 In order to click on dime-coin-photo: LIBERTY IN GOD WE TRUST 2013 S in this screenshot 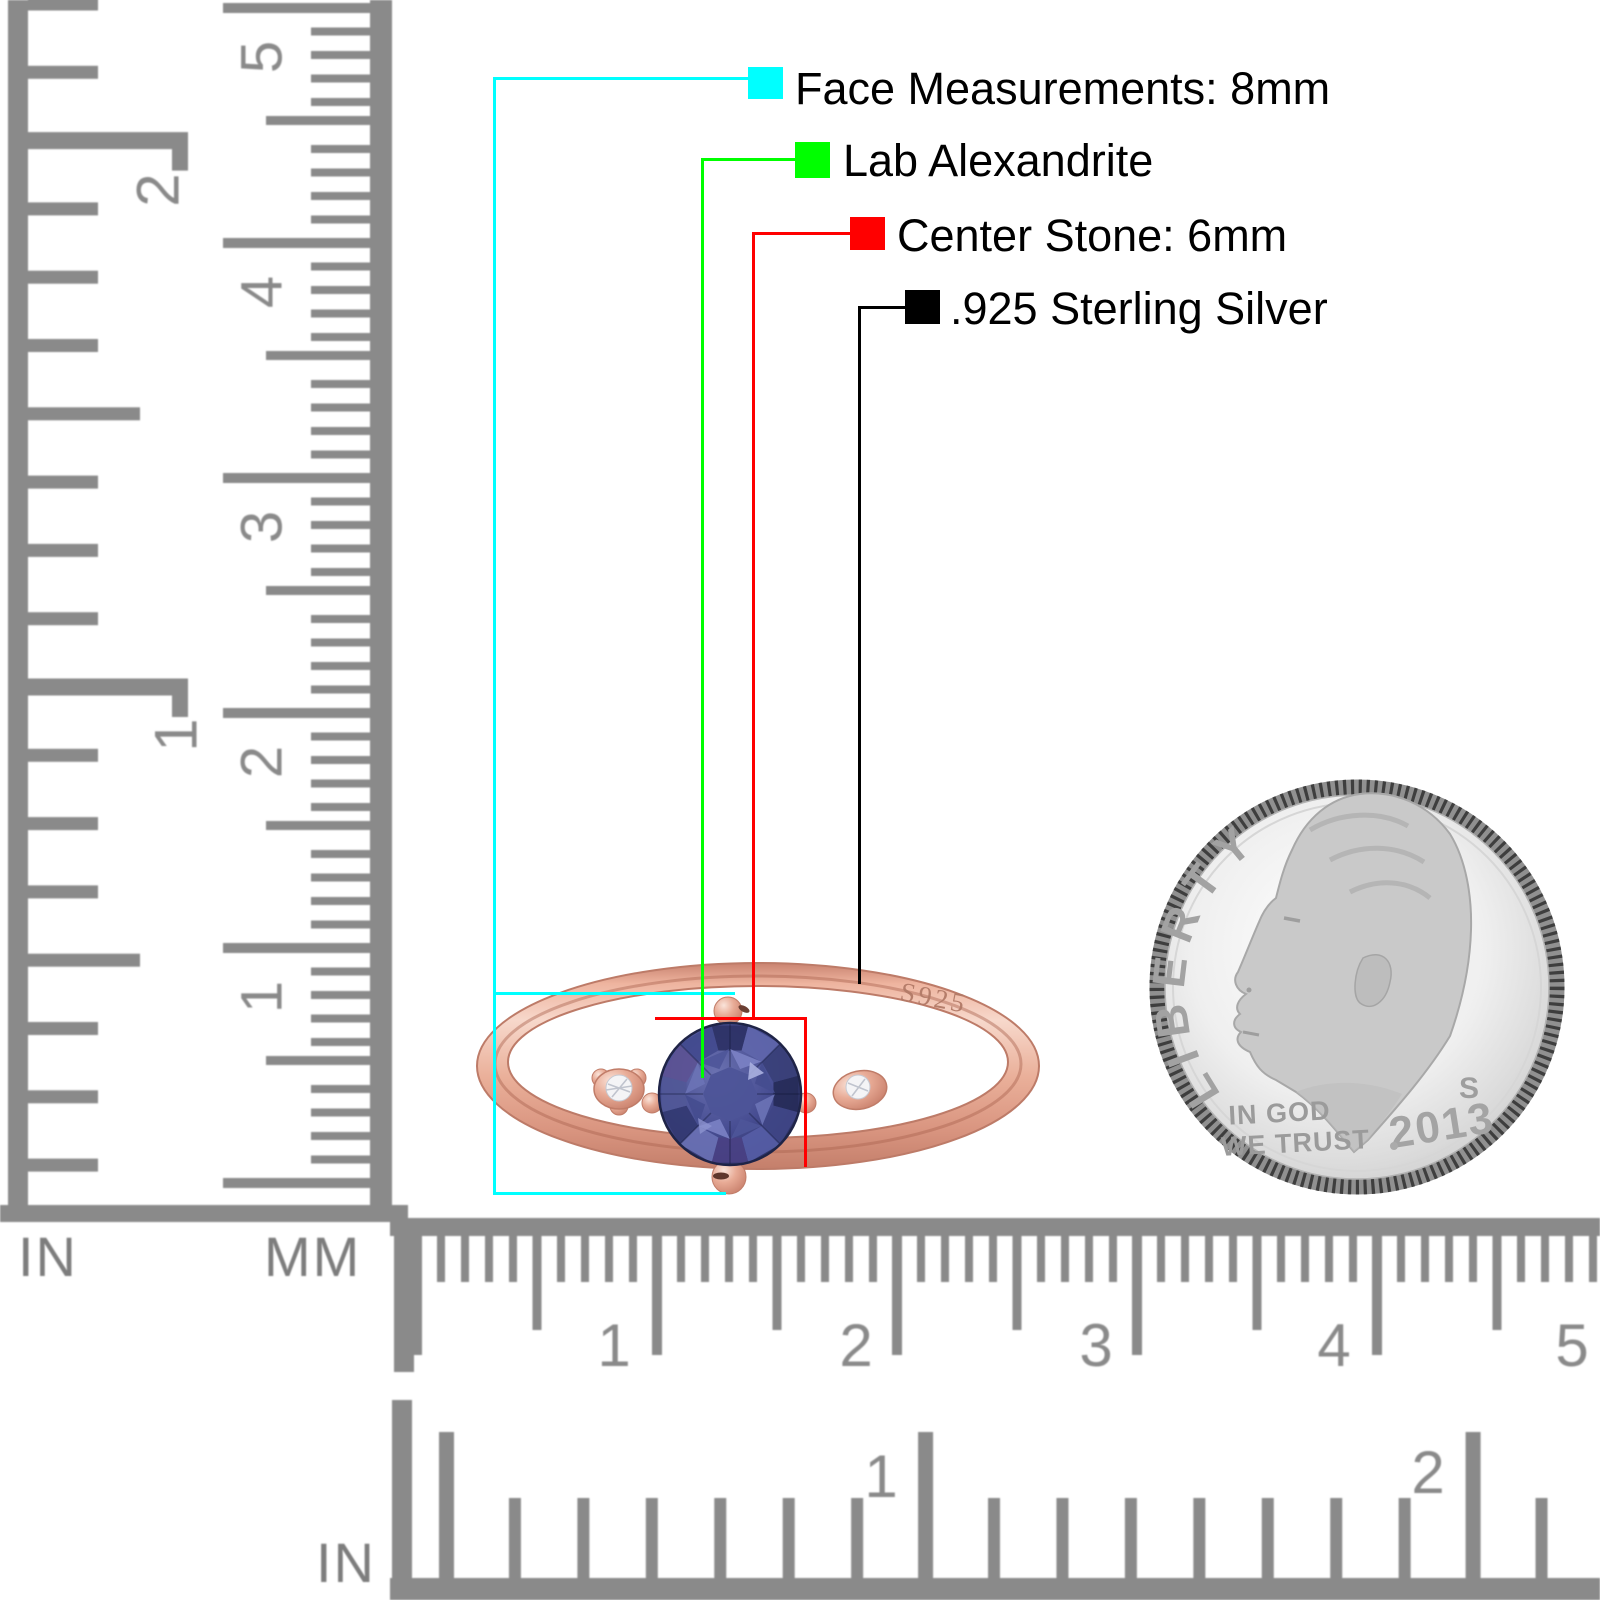, I will do `click(1353, 987)`.